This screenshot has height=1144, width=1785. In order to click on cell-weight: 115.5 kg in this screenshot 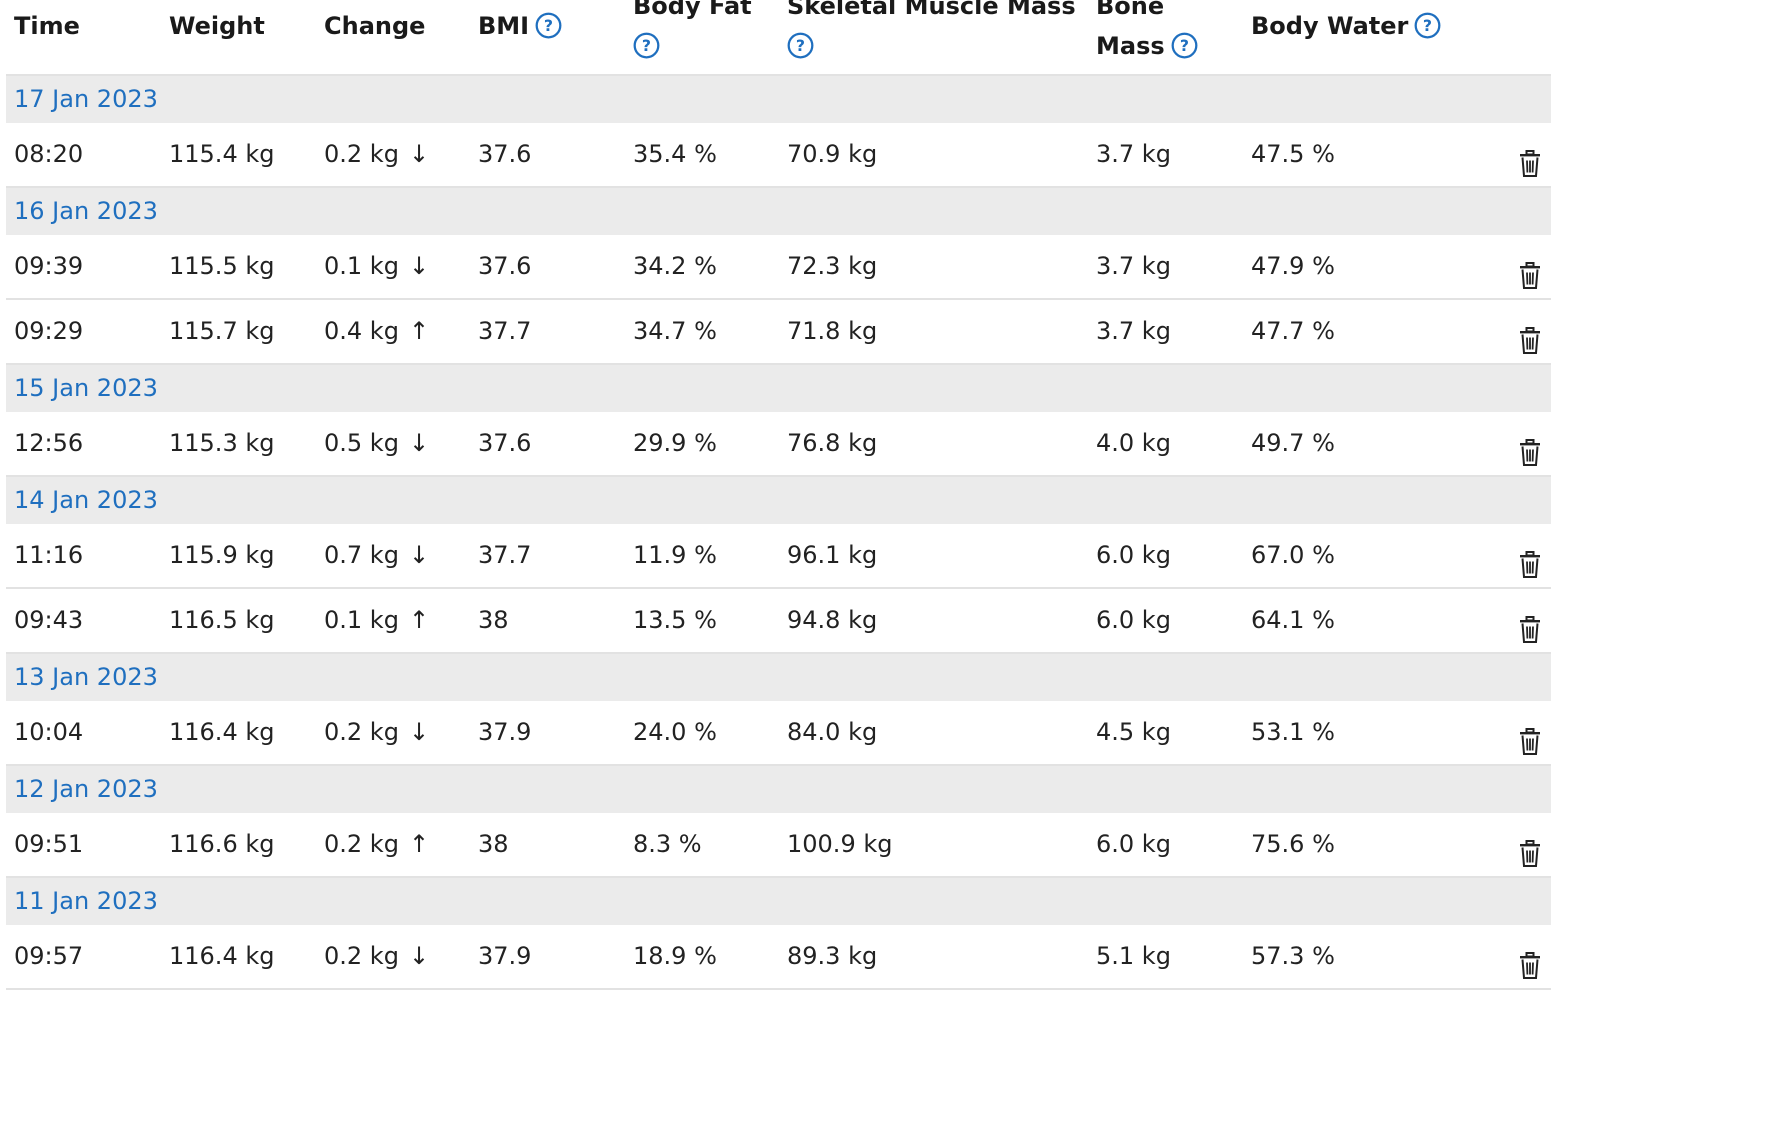, I will do `click(222, 266)`.